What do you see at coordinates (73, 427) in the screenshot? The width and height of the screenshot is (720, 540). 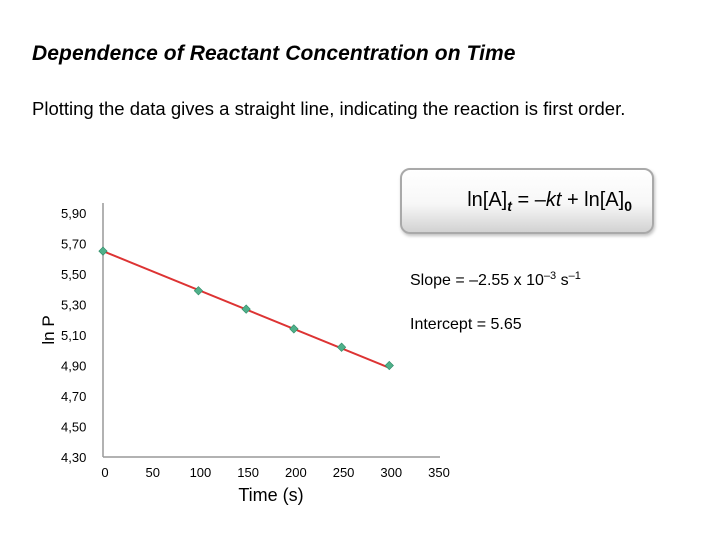 I see `y-tick-label: 4,50` at bounding box center [73, 427].